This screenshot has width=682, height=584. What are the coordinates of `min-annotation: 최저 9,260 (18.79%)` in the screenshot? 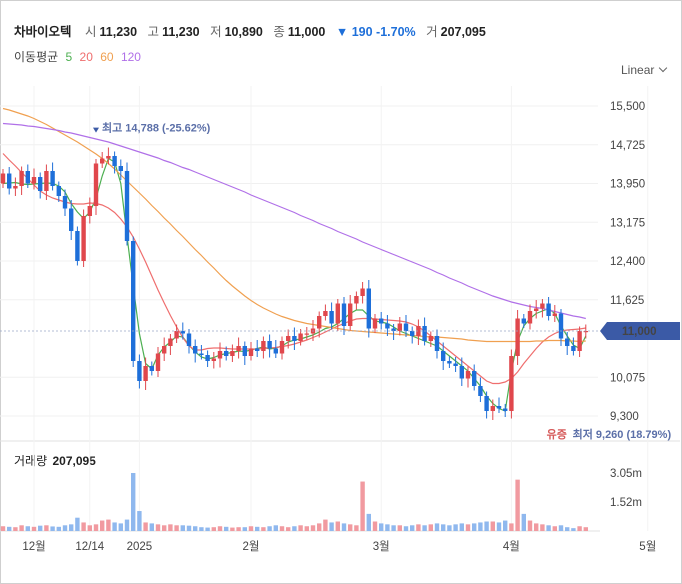 It's located at (622, 434).